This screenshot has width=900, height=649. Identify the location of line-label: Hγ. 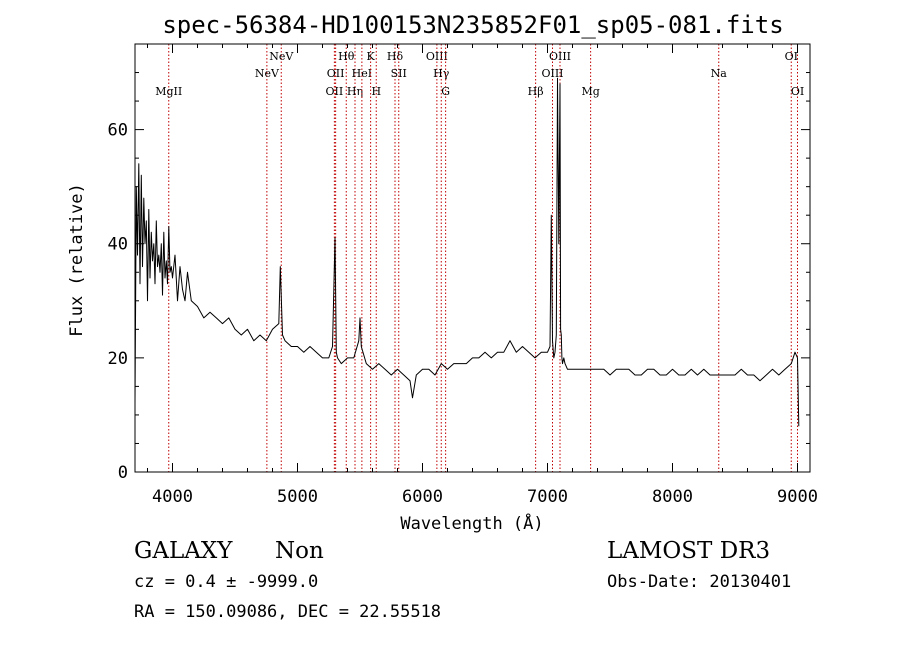
(441, 73).